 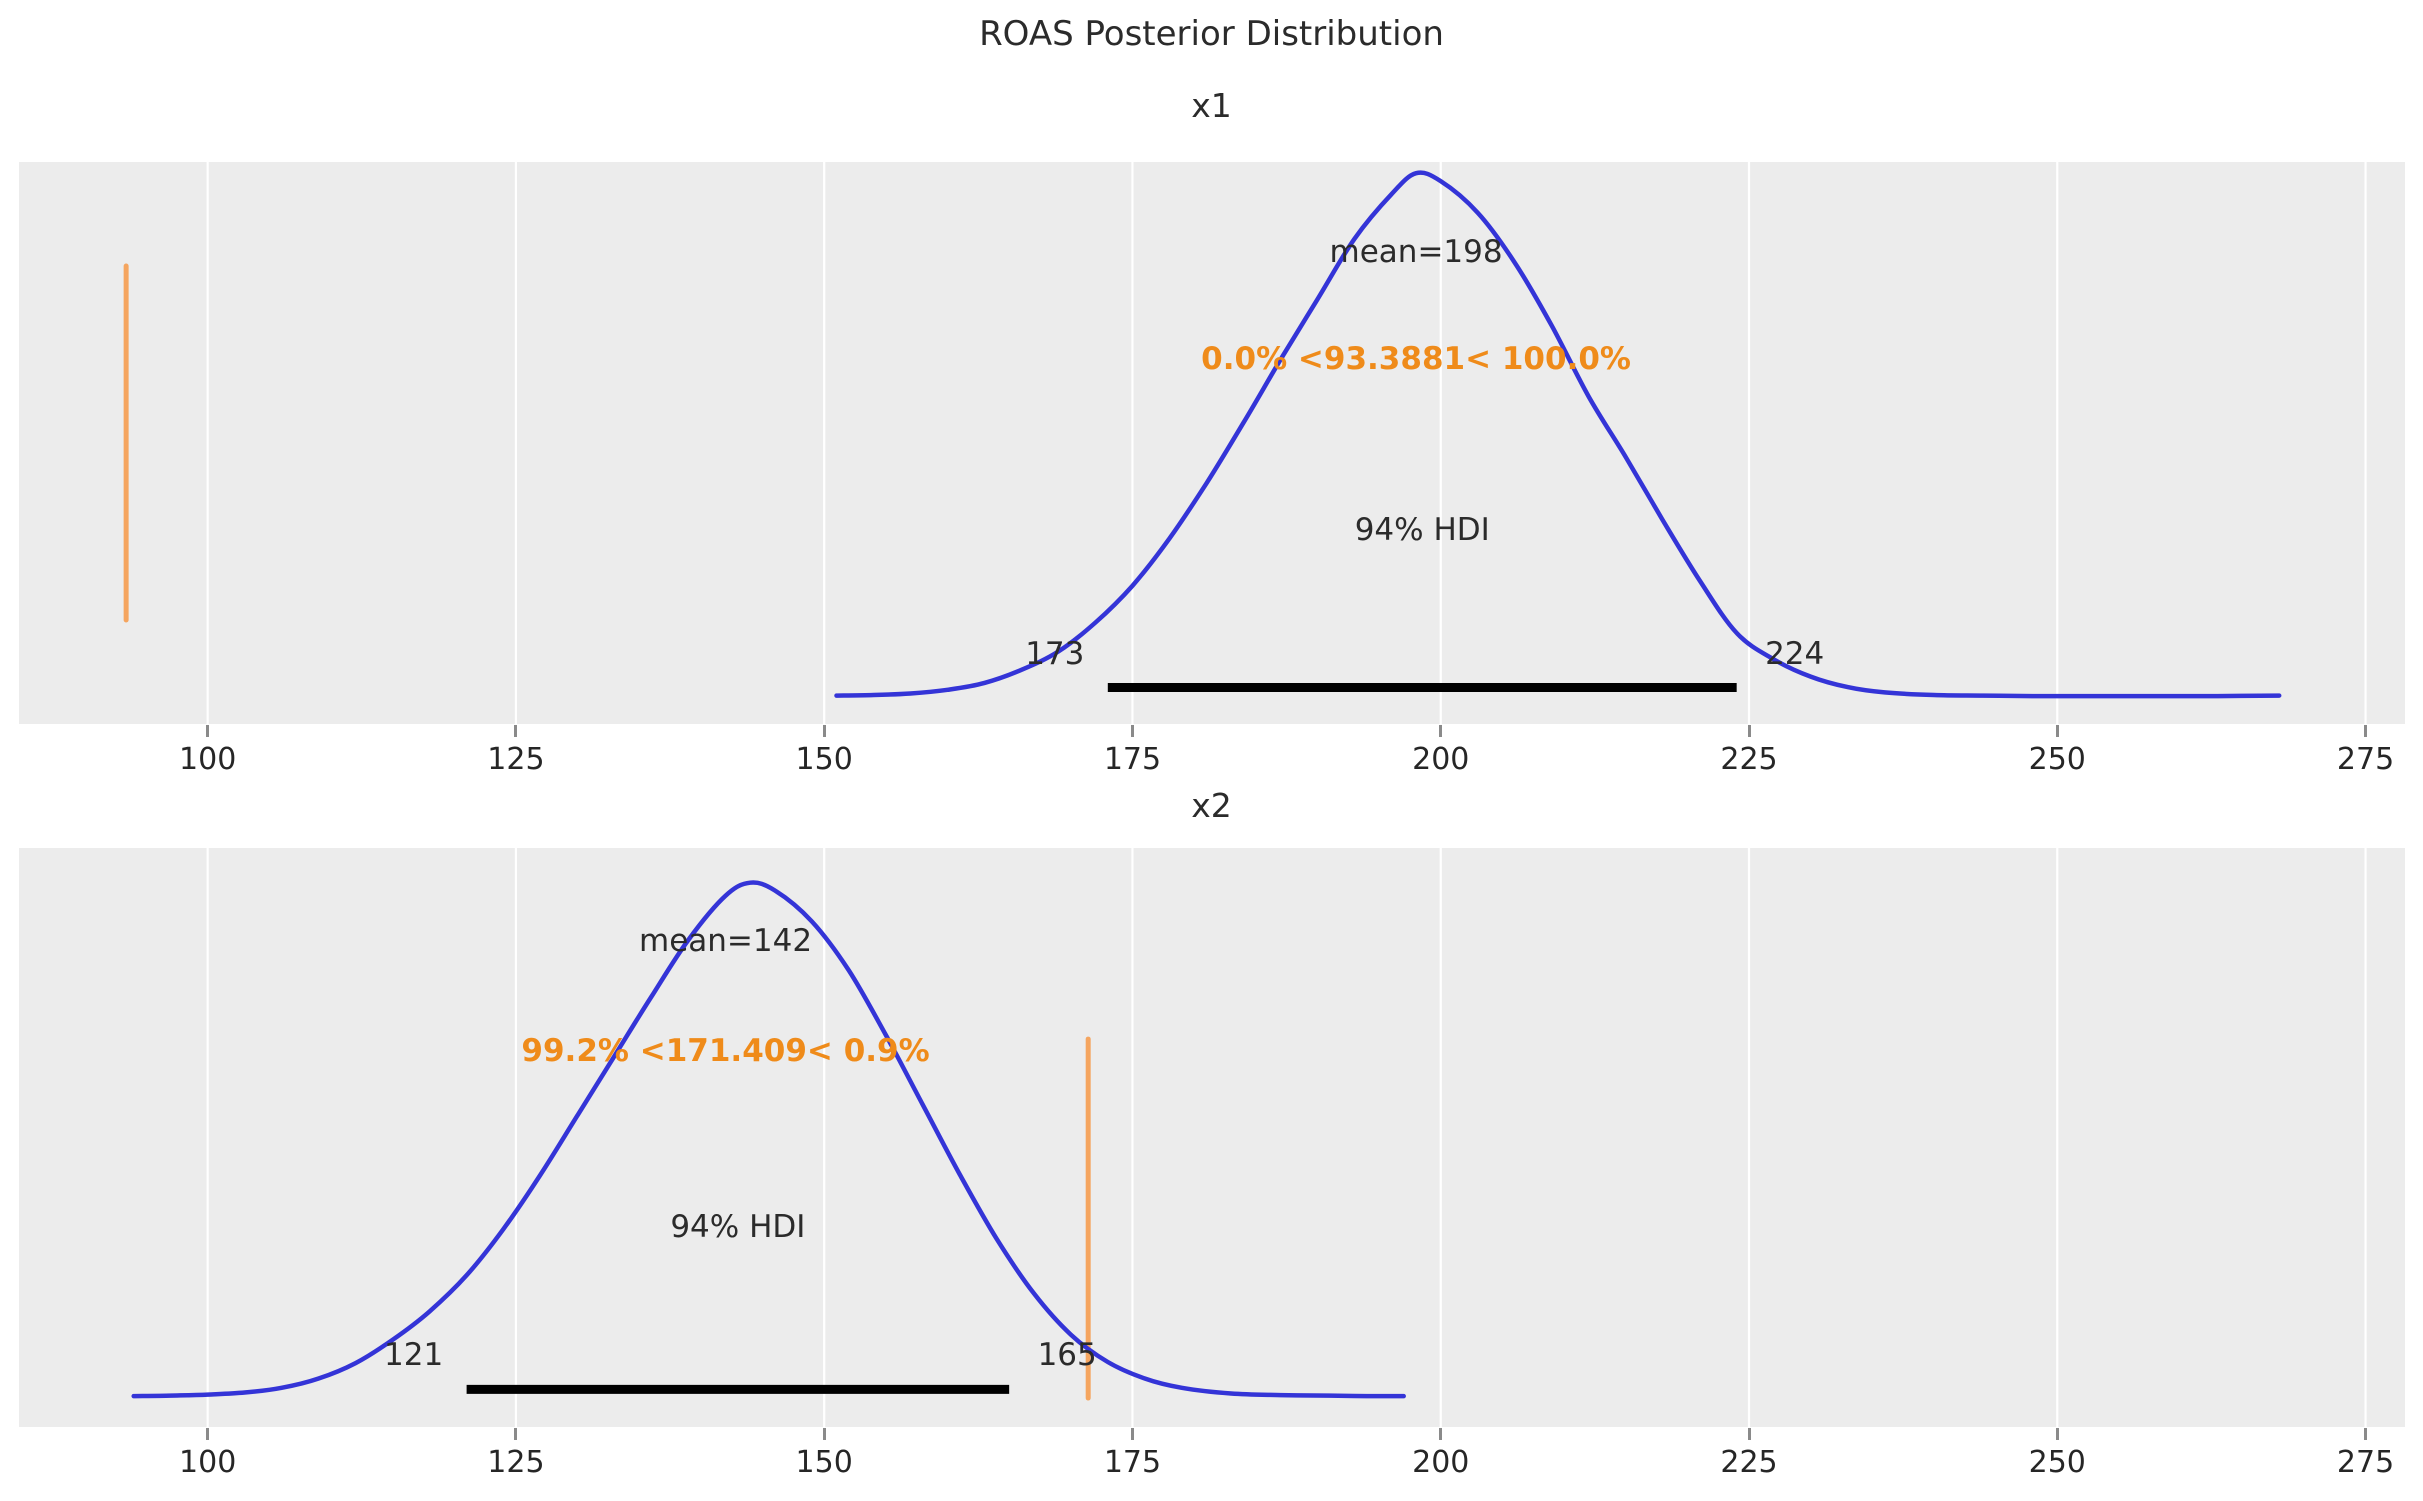 I want to click on ref-value-label: 0.0% <93.3881< 100.0%, so click(x=1416, y=358).